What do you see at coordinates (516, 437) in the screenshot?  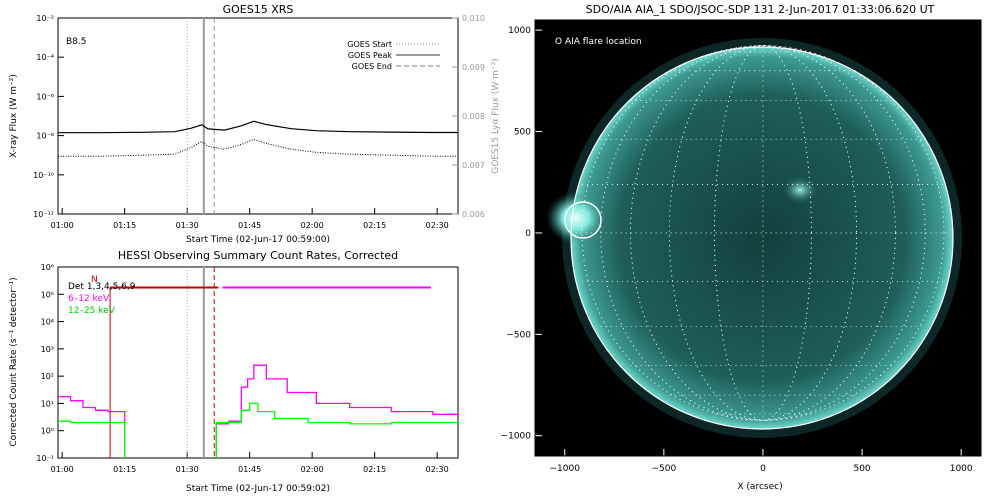 I see `aia-y-tick-label: −1000` at bounding box center [516, 437].